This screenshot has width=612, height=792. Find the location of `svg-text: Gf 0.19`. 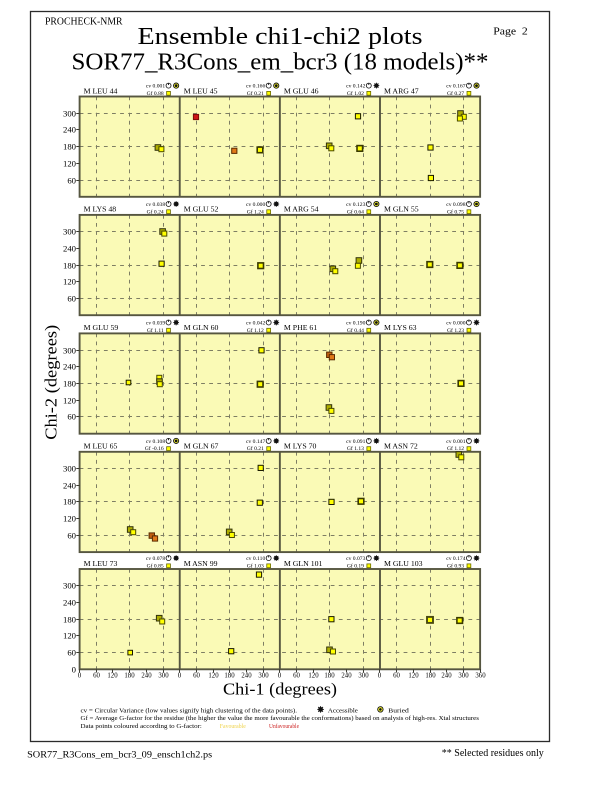

svg-text: Gf 0.19 is located at coordinates (355, 565).